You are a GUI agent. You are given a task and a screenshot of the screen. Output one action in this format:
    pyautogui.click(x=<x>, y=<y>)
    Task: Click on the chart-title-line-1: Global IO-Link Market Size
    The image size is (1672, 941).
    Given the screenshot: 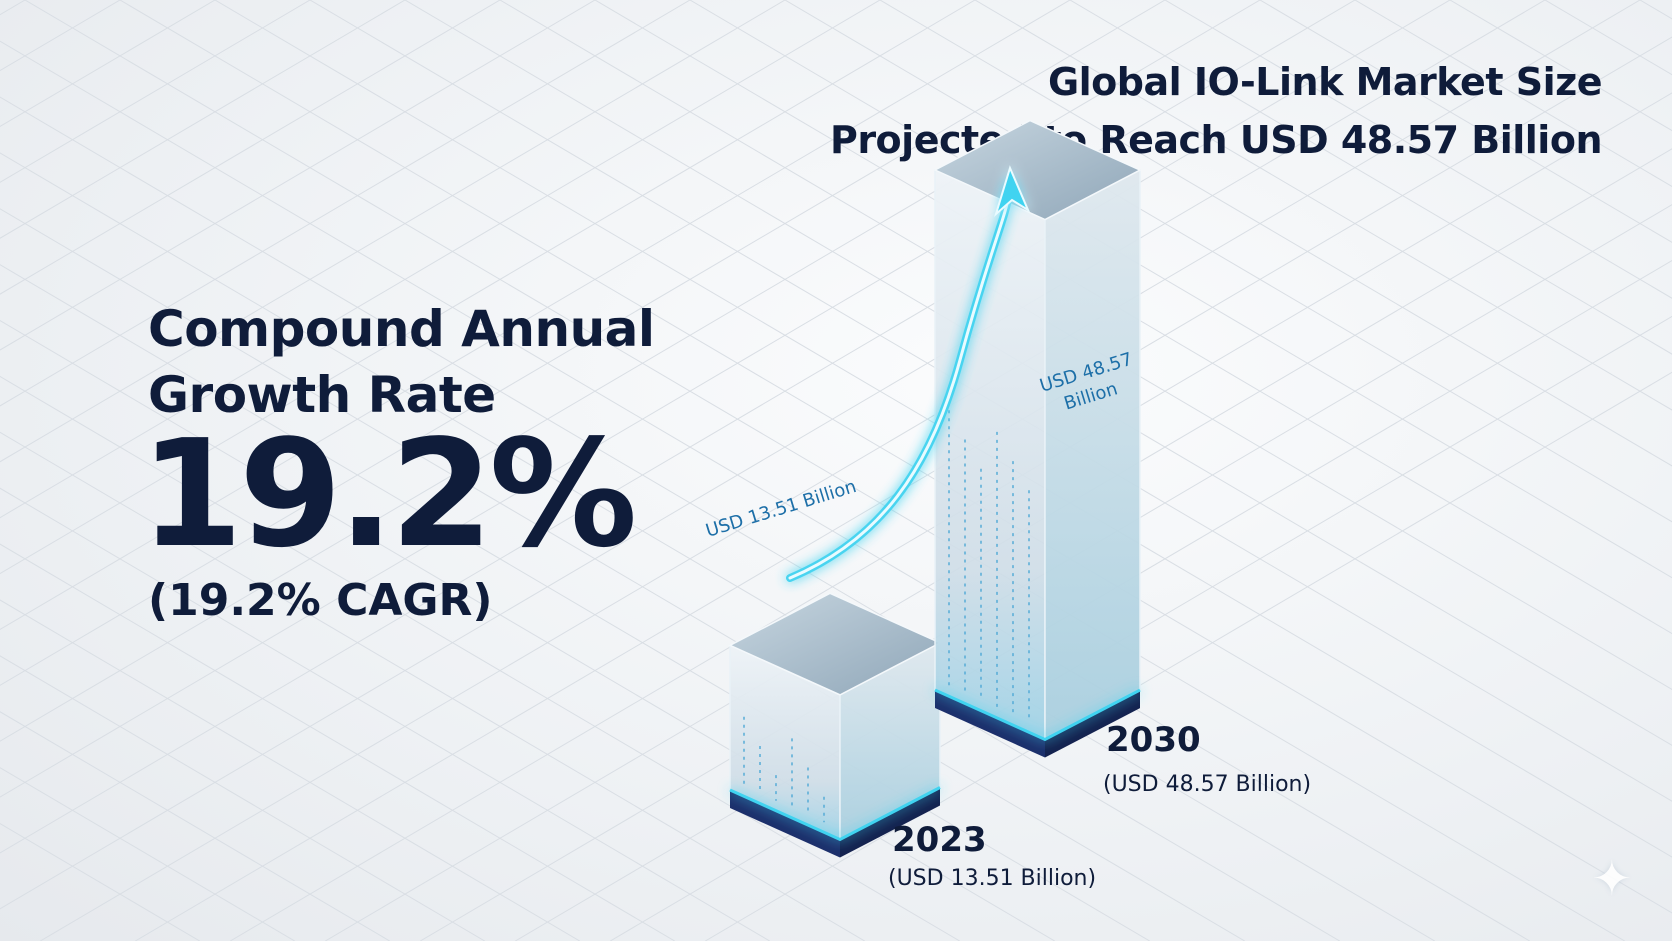 What is the action you would take?
    pyautogui.click(x=1325, y=82)
    